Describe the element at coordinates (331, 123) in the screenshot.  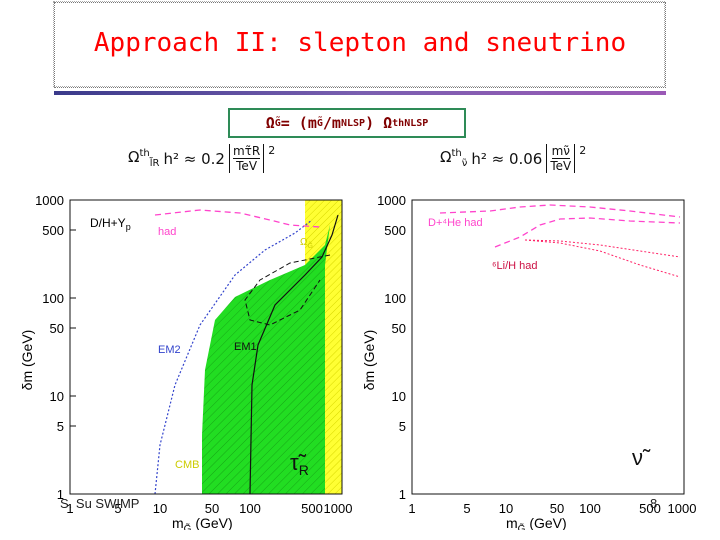
I see `formula-slash: /m` at that location.